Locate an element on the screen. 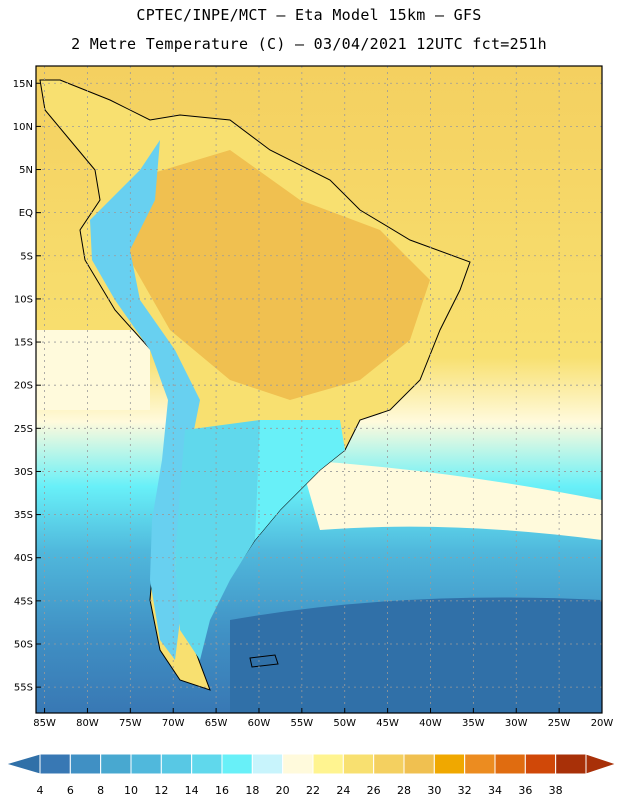 The width and height of the screenshot is (618, 800). colorbar-label: 18 is located at coordinates (252, 790).